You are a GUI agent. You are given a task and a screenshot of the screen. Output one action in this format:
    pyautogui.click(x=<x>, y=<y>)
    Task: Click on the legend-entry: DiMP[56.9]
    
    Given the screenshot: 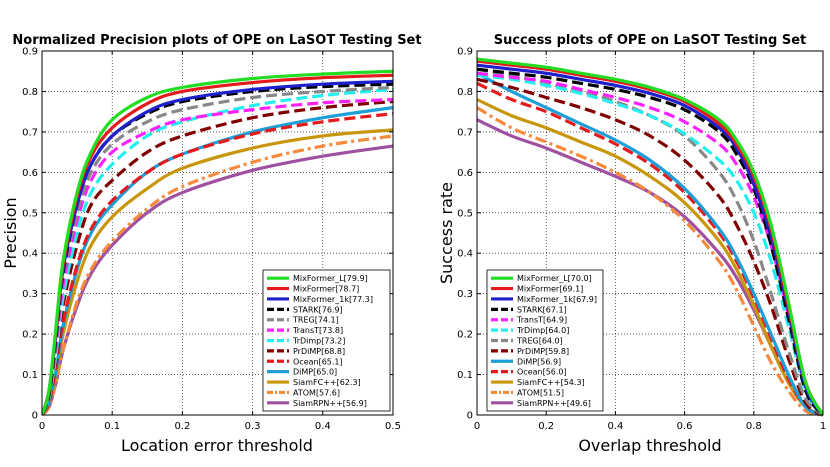 What is the action you would take?
    pyautogui.click(x=539, y=361)
    